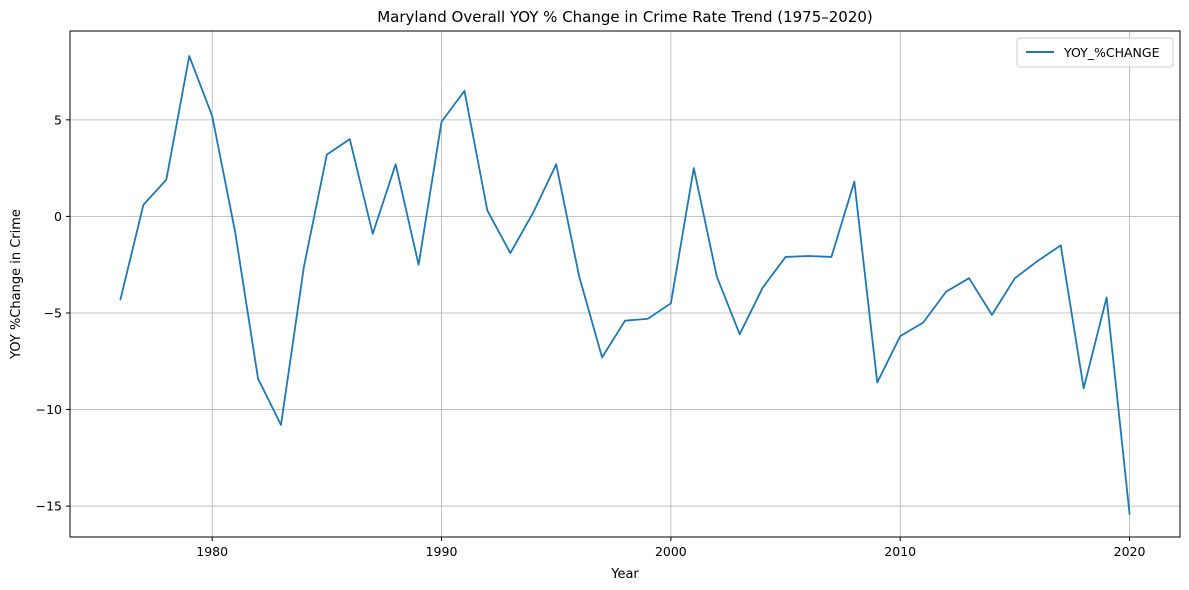 The image size is (1189, 590). What do you see at coordinates (212, 551) in the screenshot?
I see `x-tick-label: 1980` at bounding box center [212, 551].